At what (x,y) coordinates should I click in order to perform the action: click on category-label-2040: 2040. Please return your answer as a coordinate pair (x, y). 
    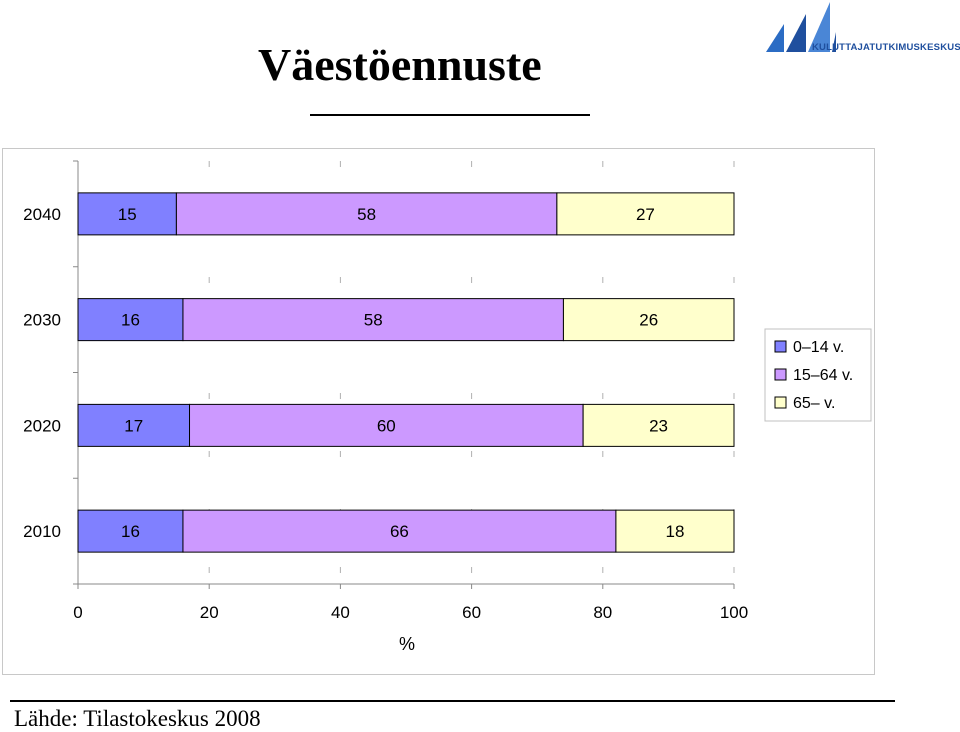
    Looking at the image, I should click on (42, 214).